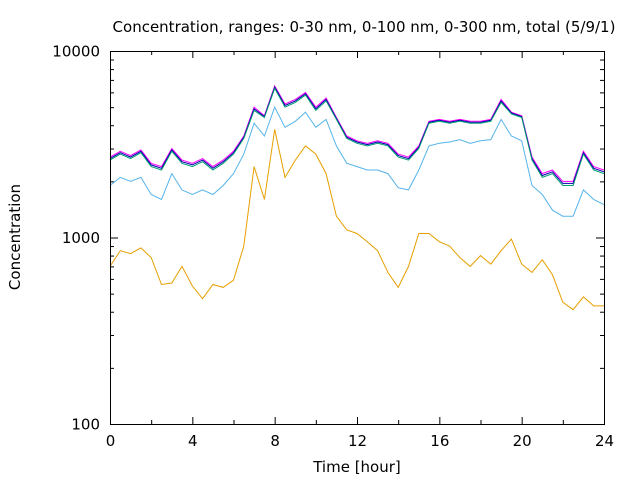 This screenshot has width=640, height=480. What do you see at coordinates (522, 441) in the screenshot?
I see `x-tick-label: 20` at bounding box center [522, 441].